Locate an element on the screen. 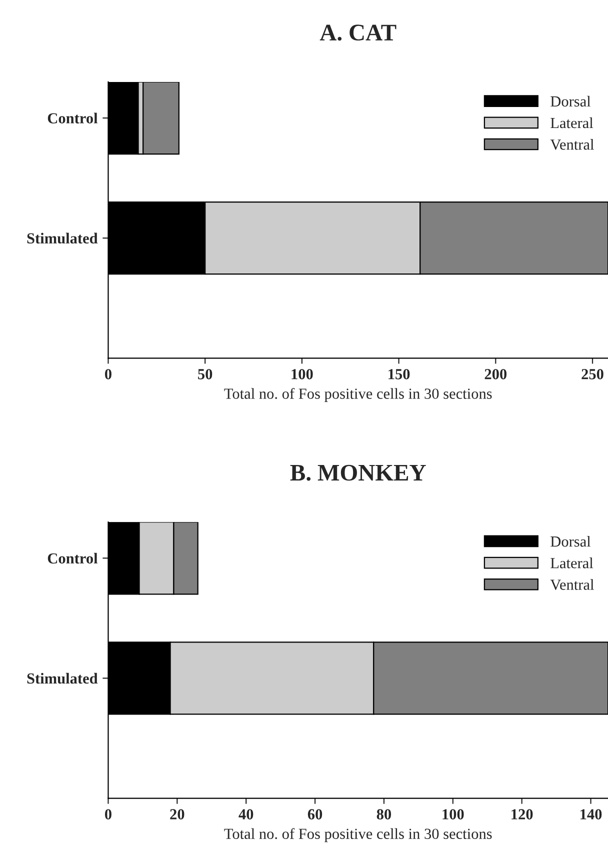 This screenshot has height=863, width=608. x-tick-label: 80 is located at coordinates (384, 814).